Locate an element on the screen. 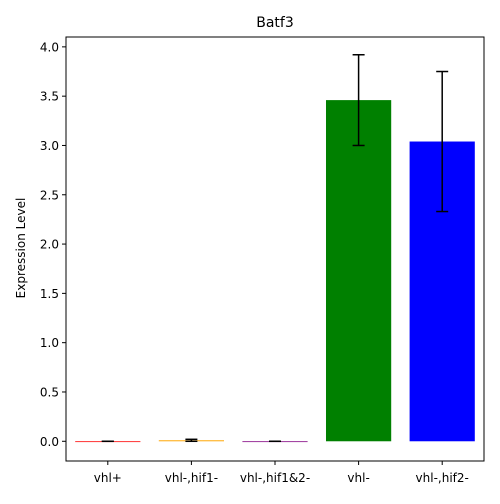 This screenshot has height=504, width=500. chart-title: Batf3 is located at coordinates (275, 23).